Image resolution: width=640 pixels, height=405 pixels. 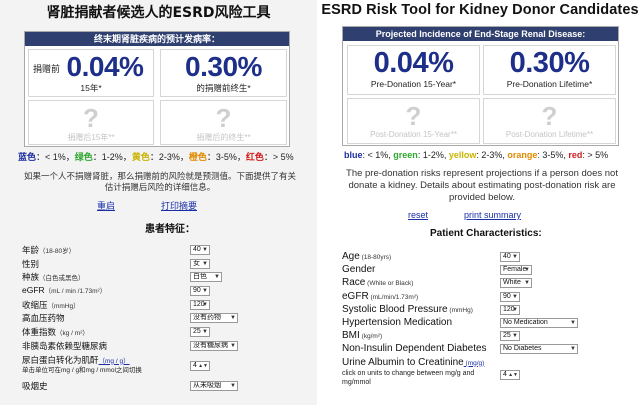 What do you see at coordinates (393, 297) in the screenshot?
I see `egfr-unit: (mL/min/1.73m²)` at bounding box center [393, 297].